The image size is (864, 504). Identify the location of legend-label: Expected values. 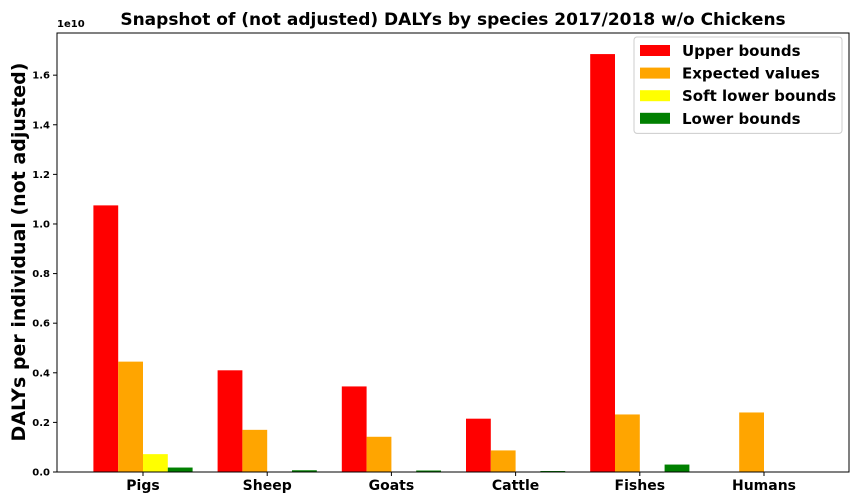
(751, 74).